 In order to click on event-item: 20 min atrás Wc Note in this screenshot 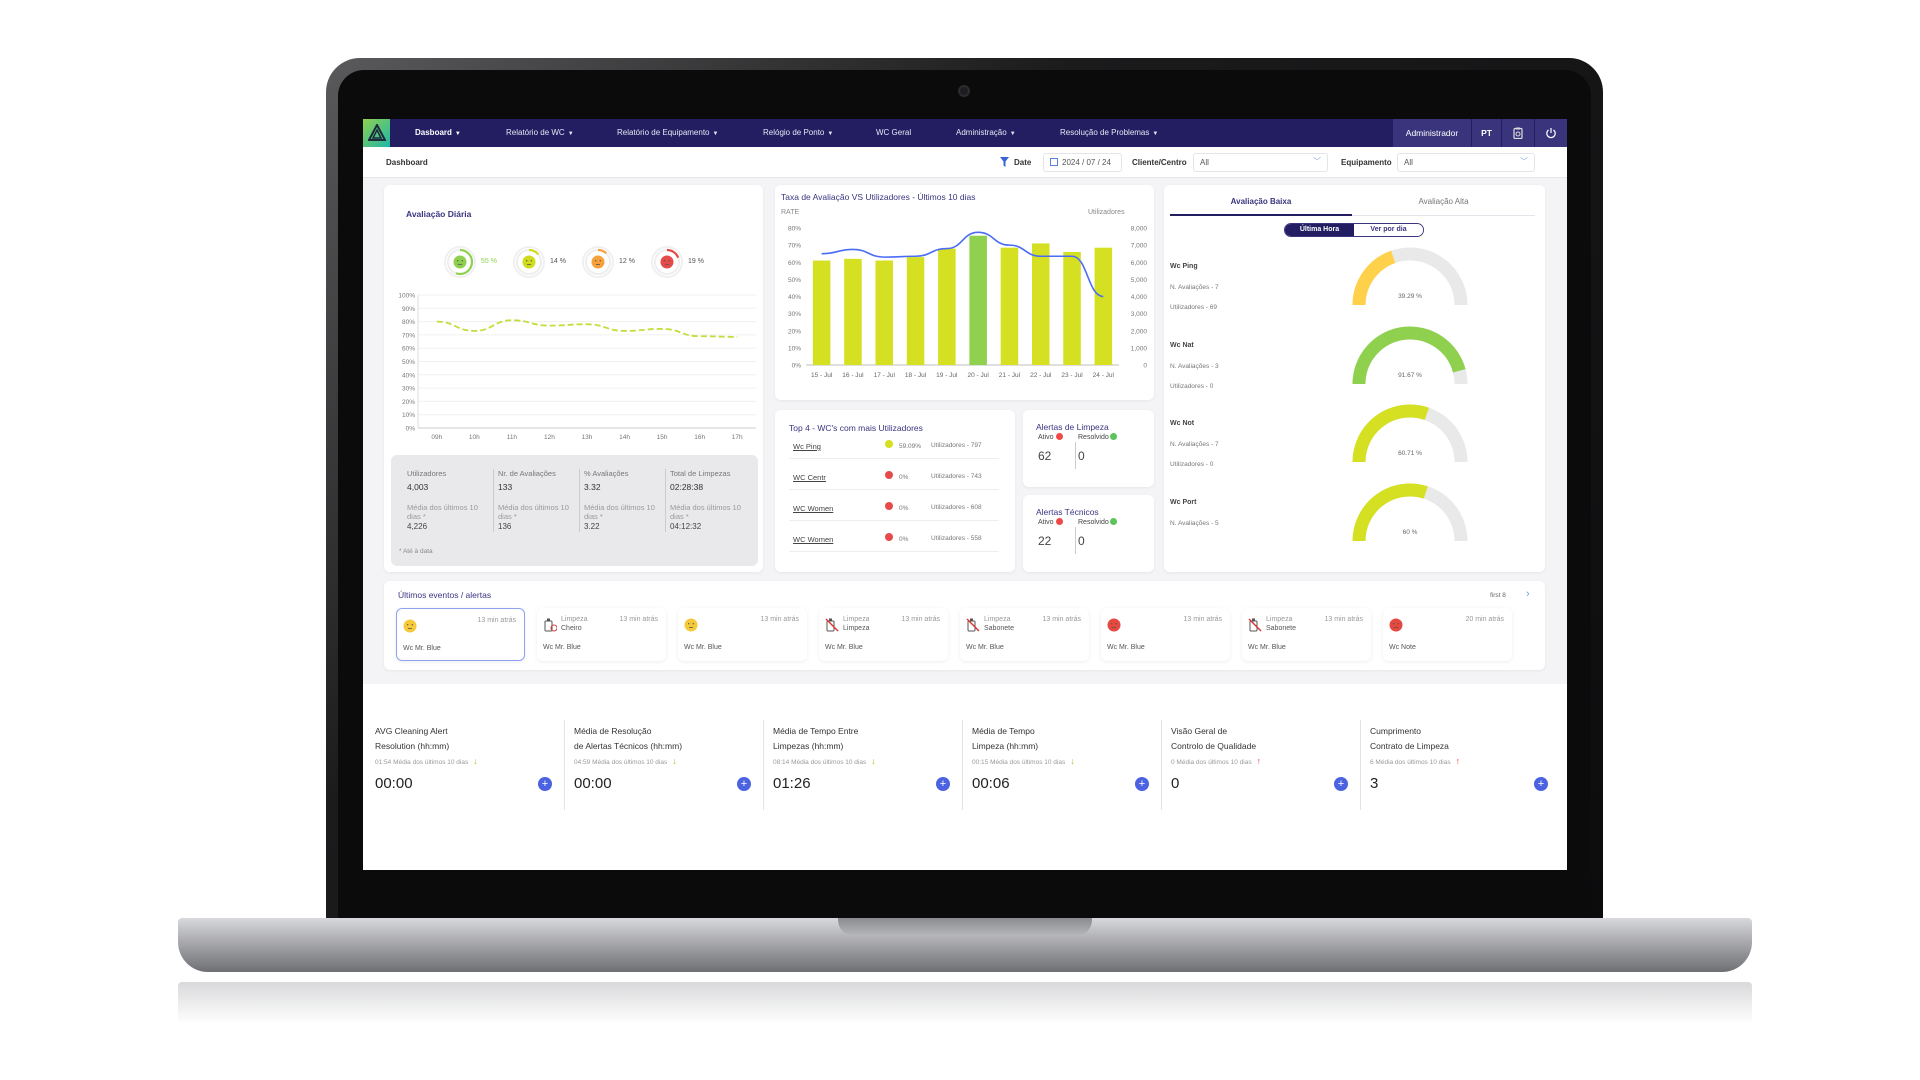, I will do `click(1447, 634)`.